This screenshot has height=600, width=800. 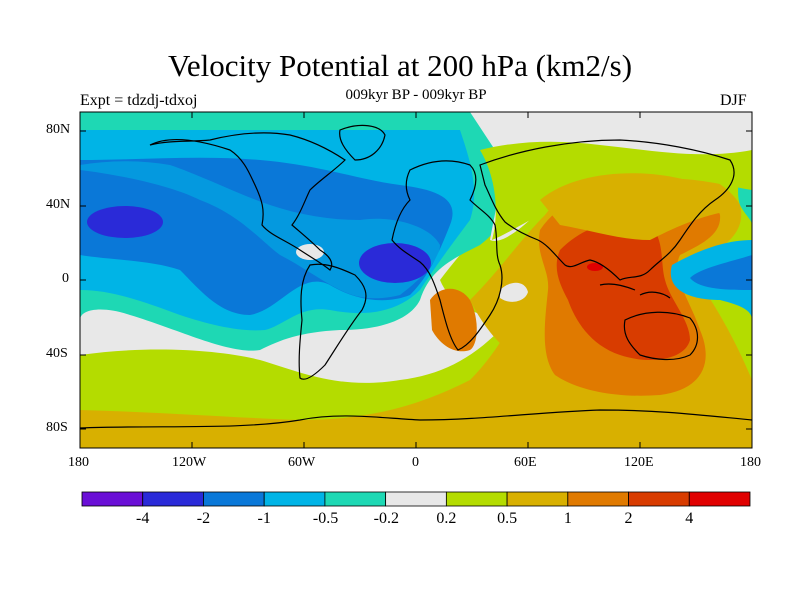 I want to click on coastline-borneo, so click(x=655, y=295).